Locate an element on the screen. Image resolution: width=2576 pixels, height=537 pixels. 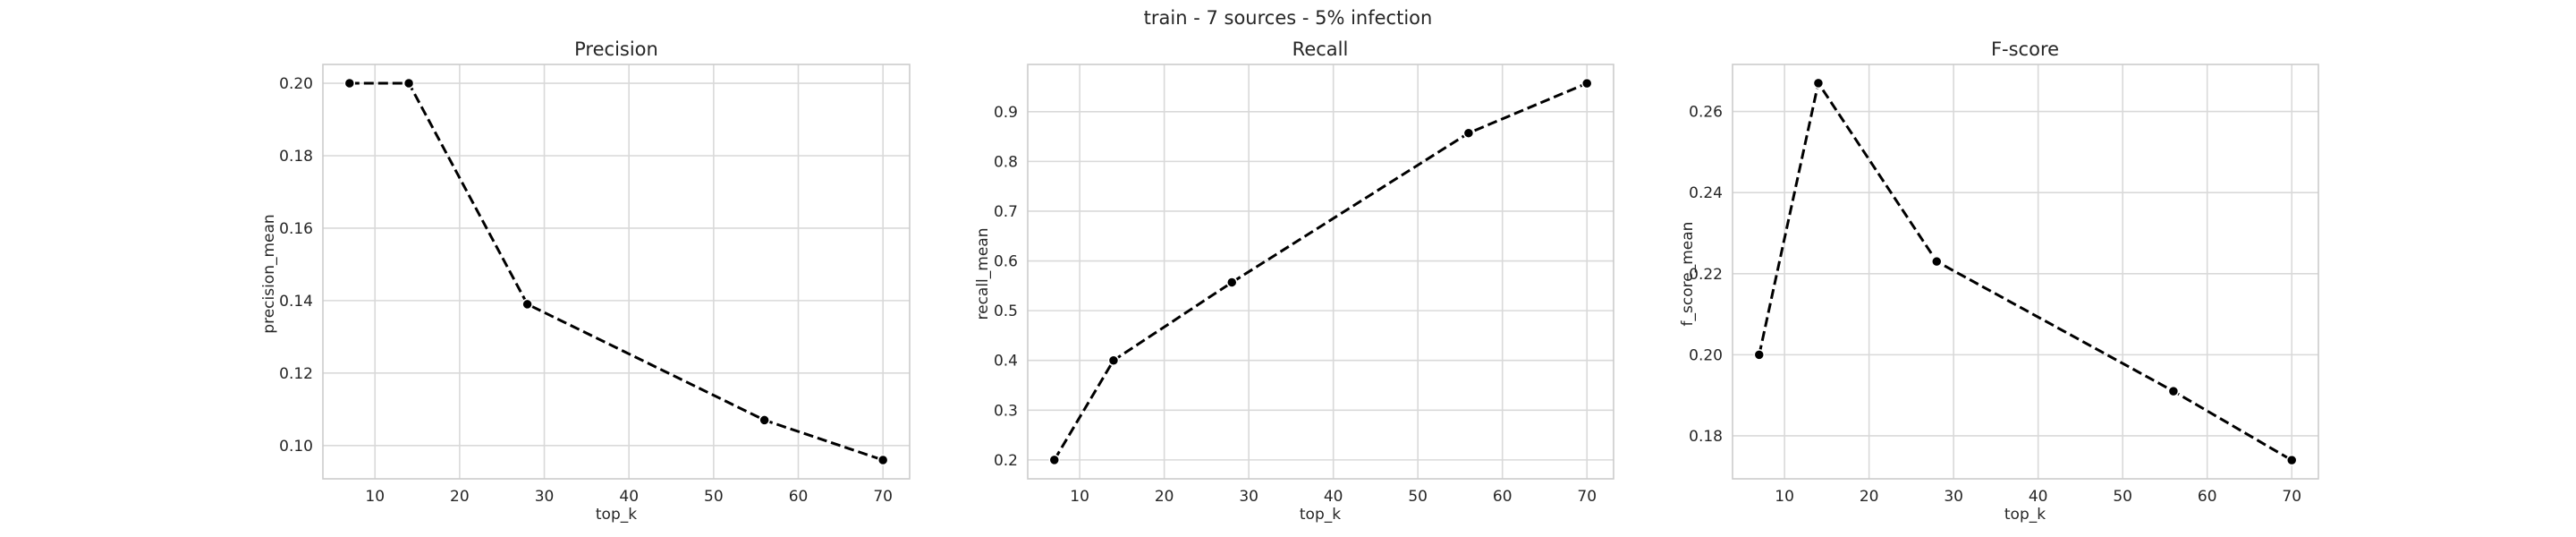
x-axis-label-recall: top_k is located at coordinates (1320, 515).